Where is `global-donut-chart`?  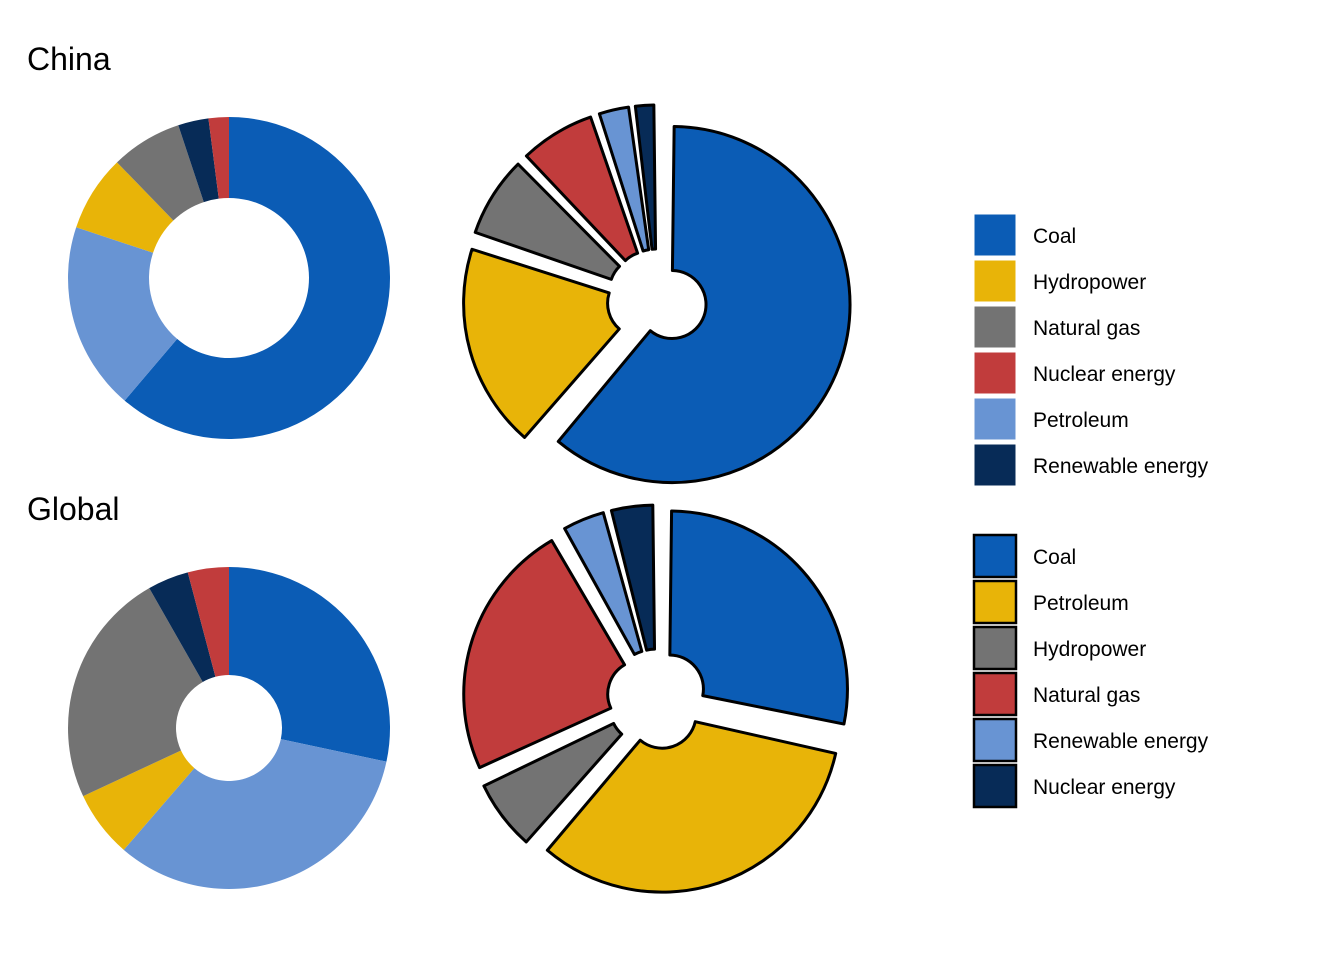
global-donut-chart is located at coordinates (229, 728).